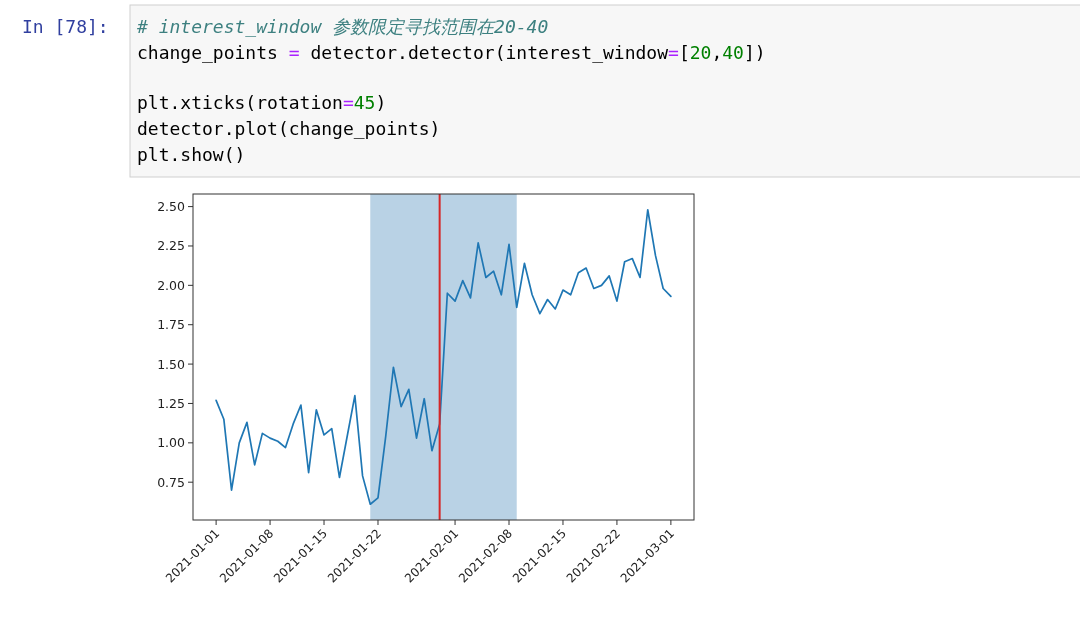 This screenshot has height=627, width=1080. I want to click on text: In [78]:, so click(65, 26).